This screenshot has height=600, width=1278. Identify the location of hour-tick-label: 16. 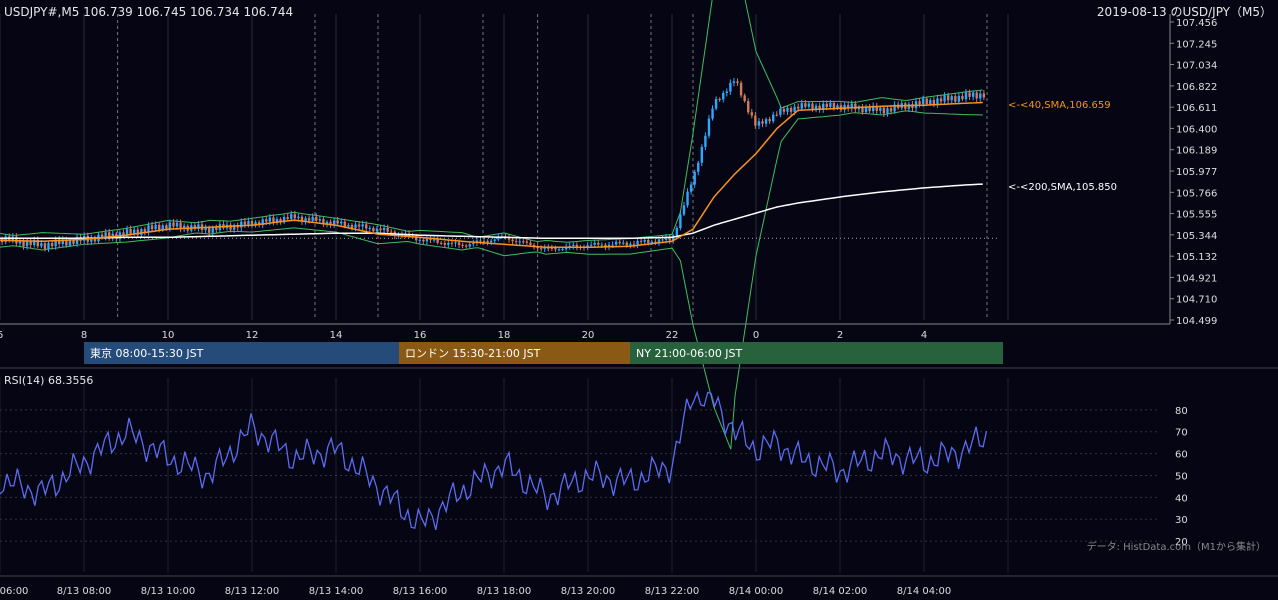
(420, 335).